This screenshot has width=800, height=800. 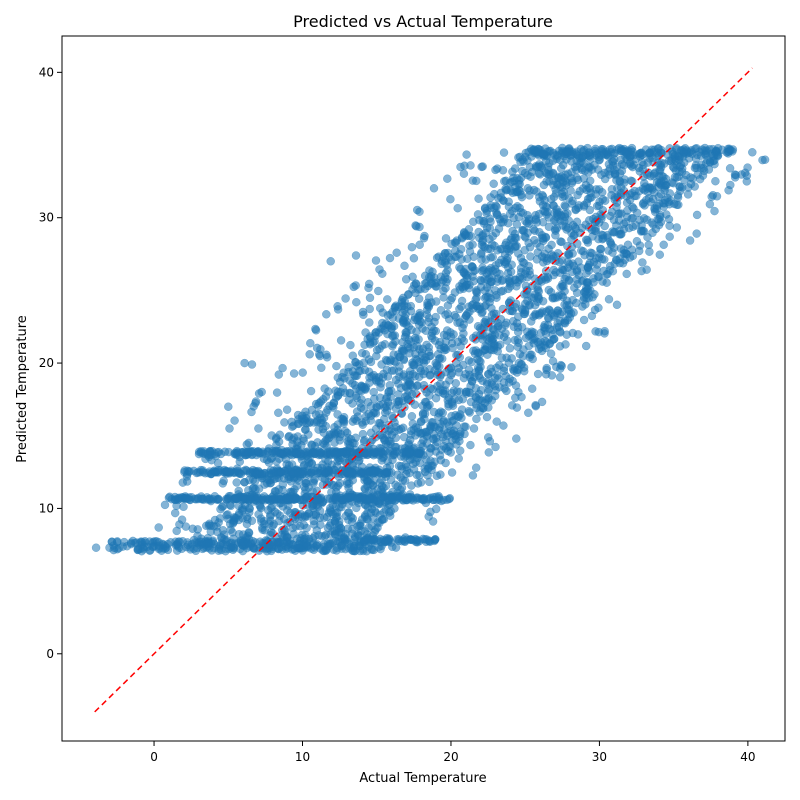 What do you see at coordinates (422, 778) in the screenshot?
I see `x-axis-label: Actual Temperature` at bounding box center [422, 778].